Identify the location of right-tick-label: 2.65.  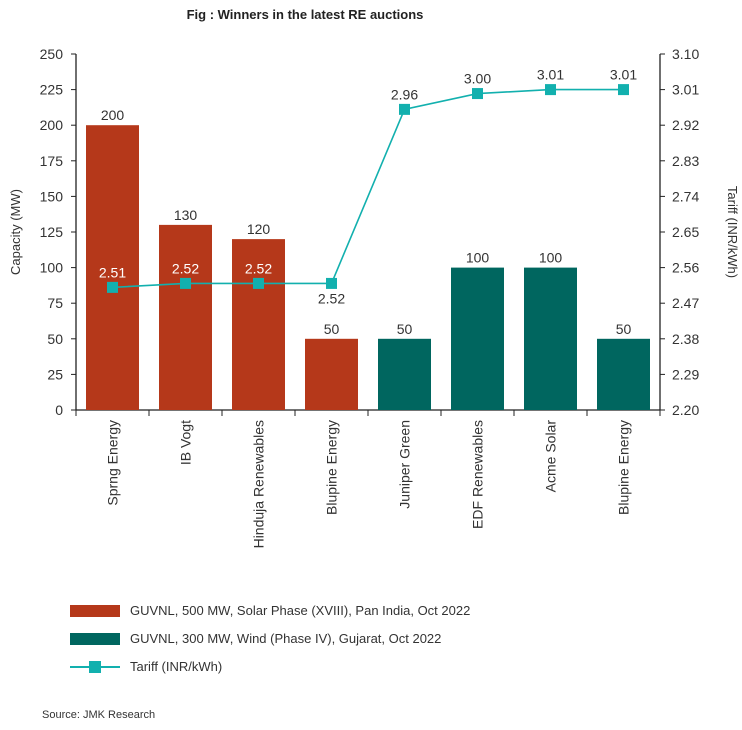
(685, 232).